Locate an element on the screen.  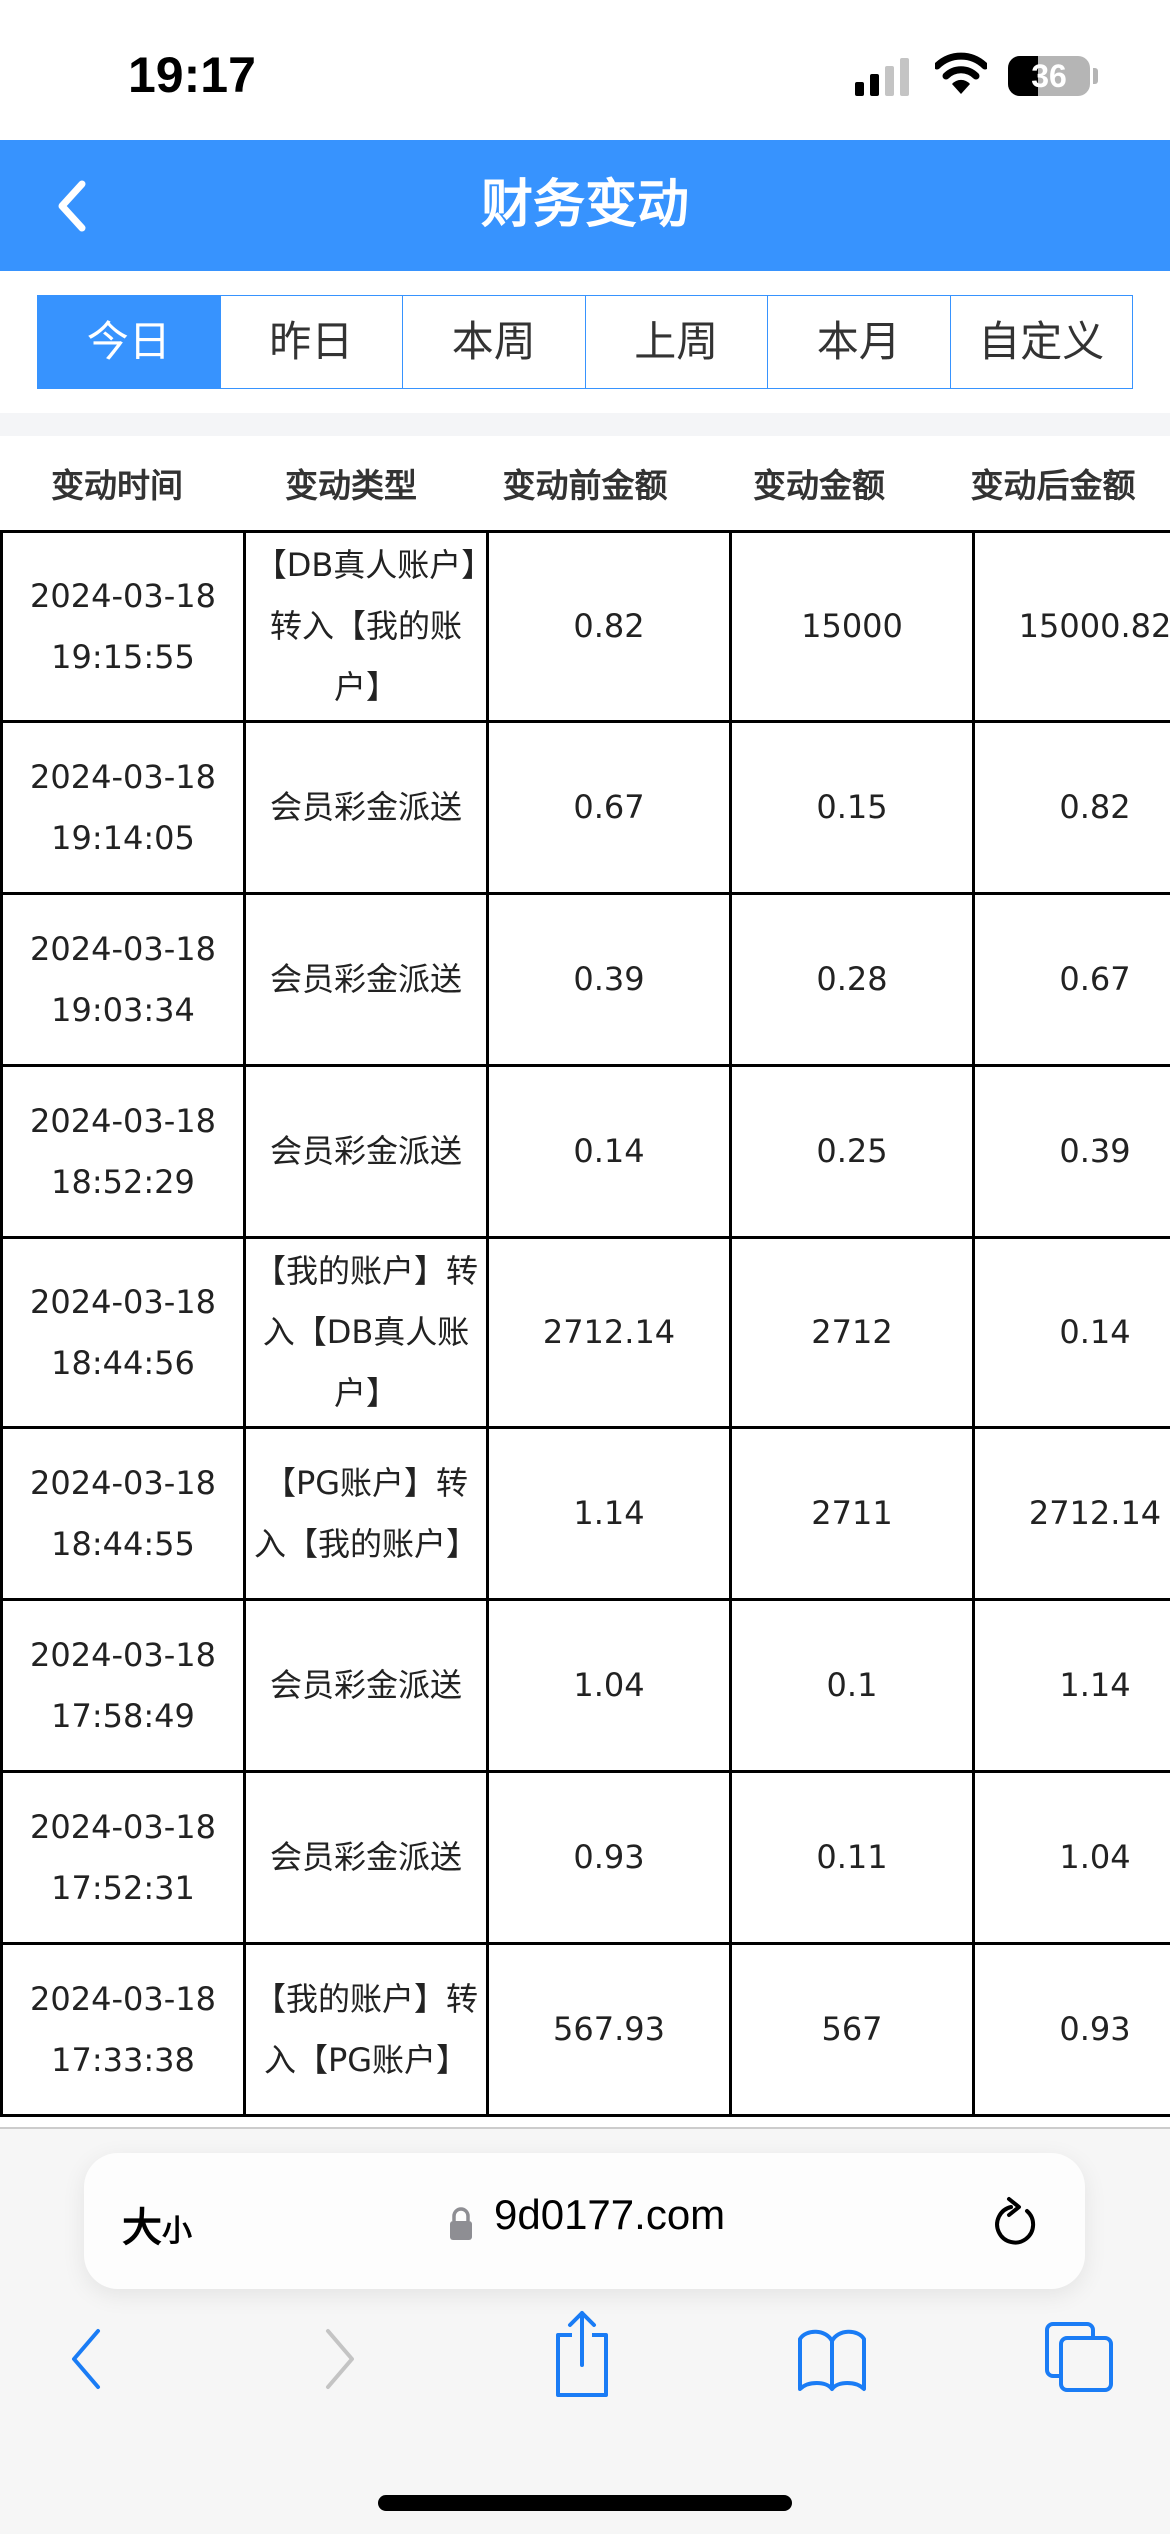
clock-time-text: 18:44:56 is located at coordinates (123, 1363).